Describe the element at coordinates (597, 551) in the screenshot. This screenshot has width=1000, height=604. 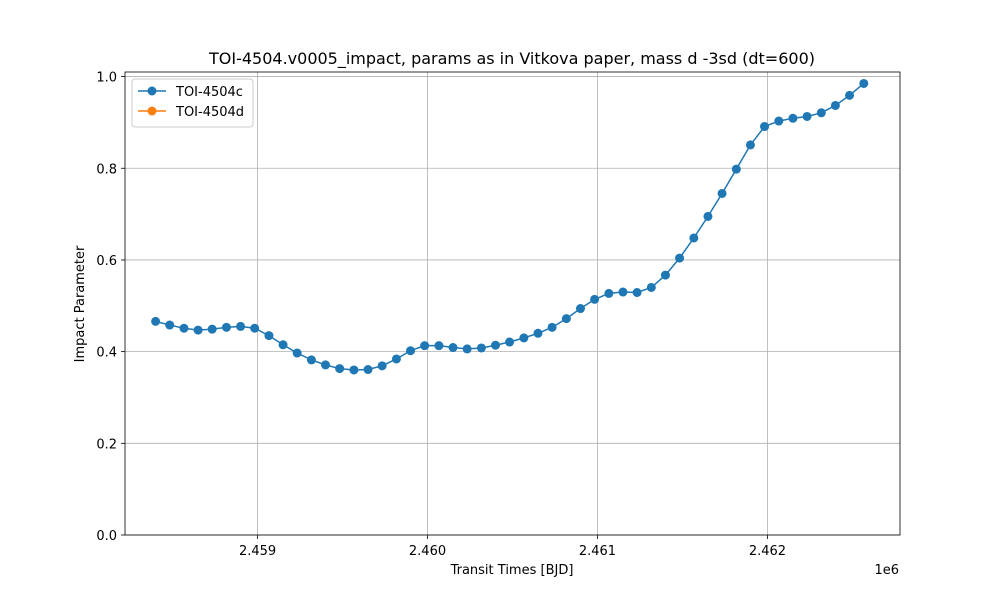
I see `x-tick-label: 2.461` at that location.